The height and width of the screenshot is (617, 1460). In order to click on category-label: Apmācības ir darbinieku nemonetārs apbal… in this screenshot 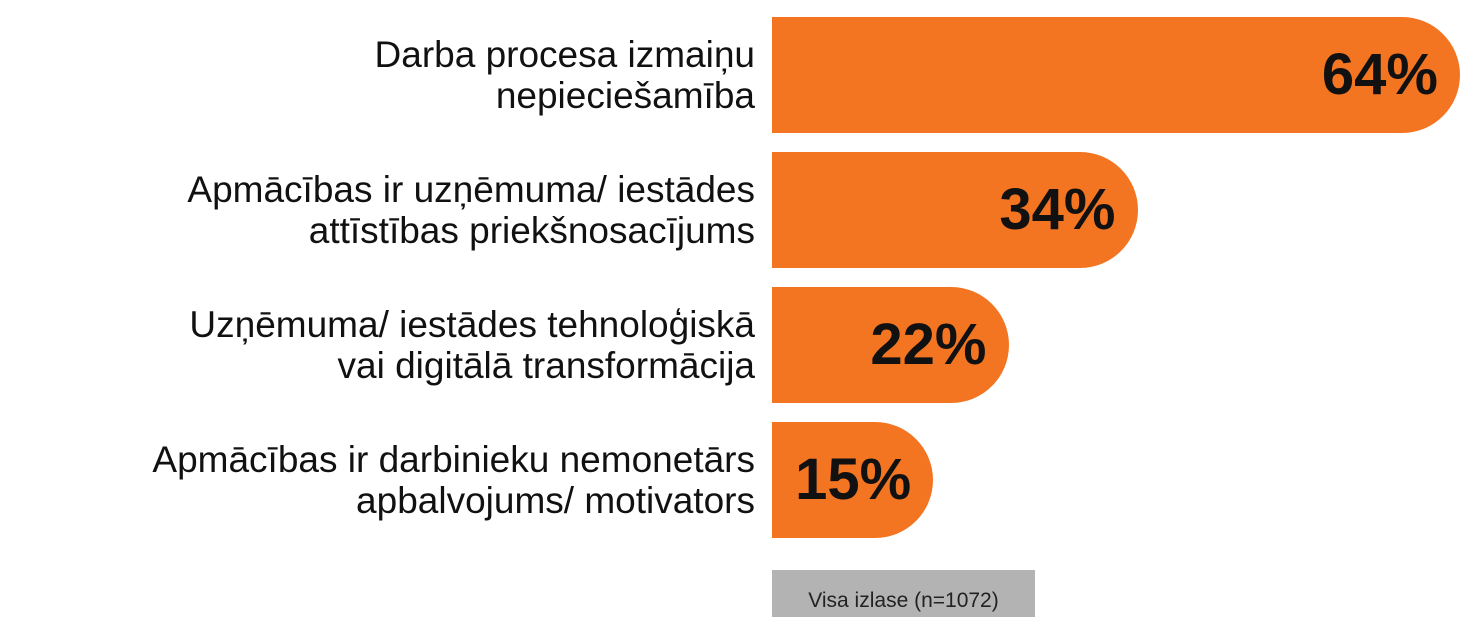, I will do `click(453, 480)`.